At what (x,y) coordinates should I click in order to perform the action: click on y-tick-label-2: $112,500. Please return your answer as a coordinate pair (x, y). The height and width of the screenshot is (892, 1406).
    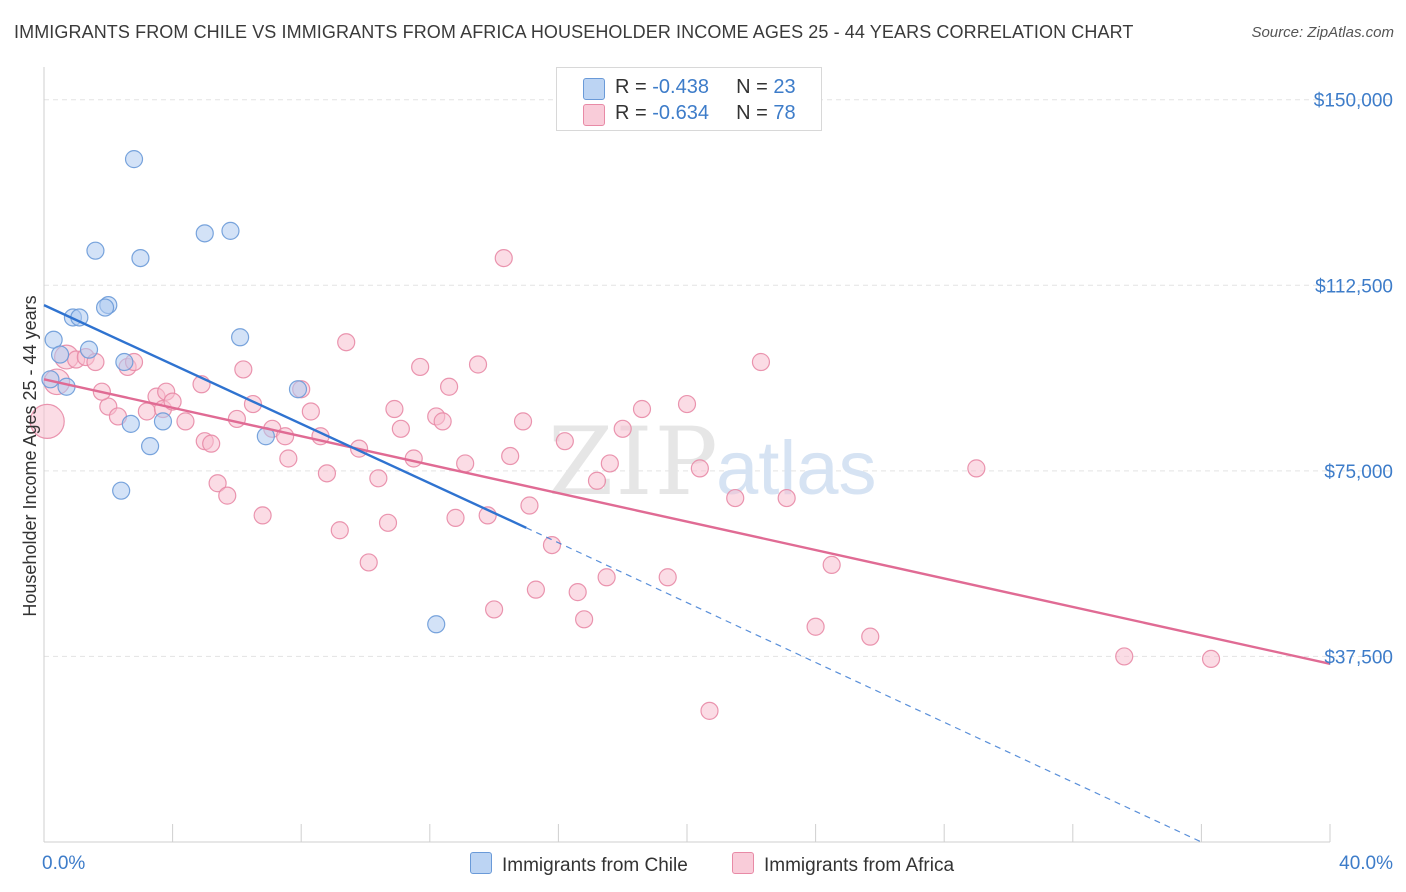
    Looking at the image, I should click on (1354, 286).